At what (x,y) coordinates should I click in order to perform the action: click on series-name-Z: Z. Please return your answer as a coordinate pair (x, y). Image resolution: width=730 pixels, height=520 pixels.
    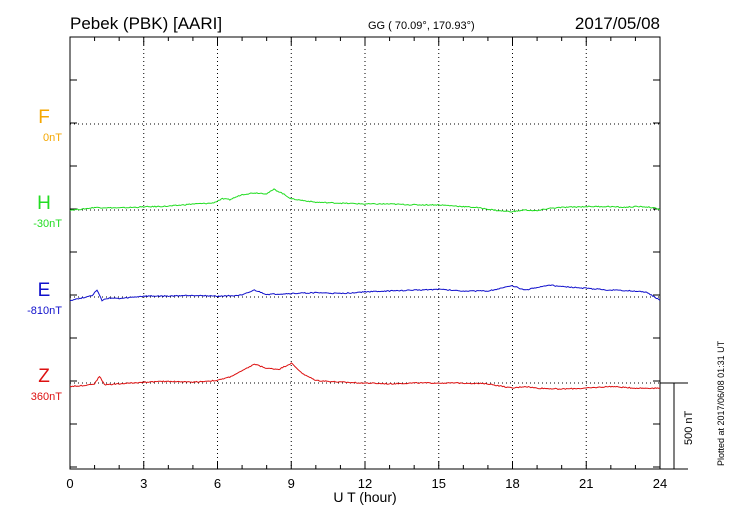
    Looking at the image, I should click on (44, 376).